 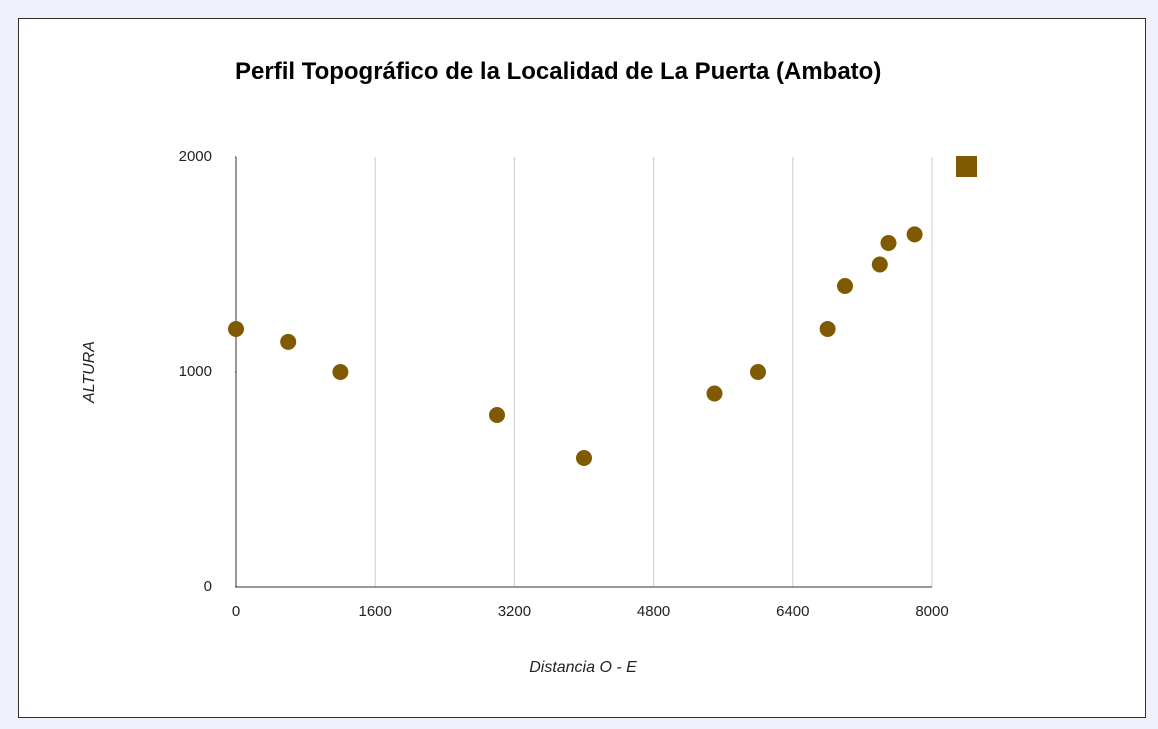 I want to click on legend-marker, so click(x=966, y=166).